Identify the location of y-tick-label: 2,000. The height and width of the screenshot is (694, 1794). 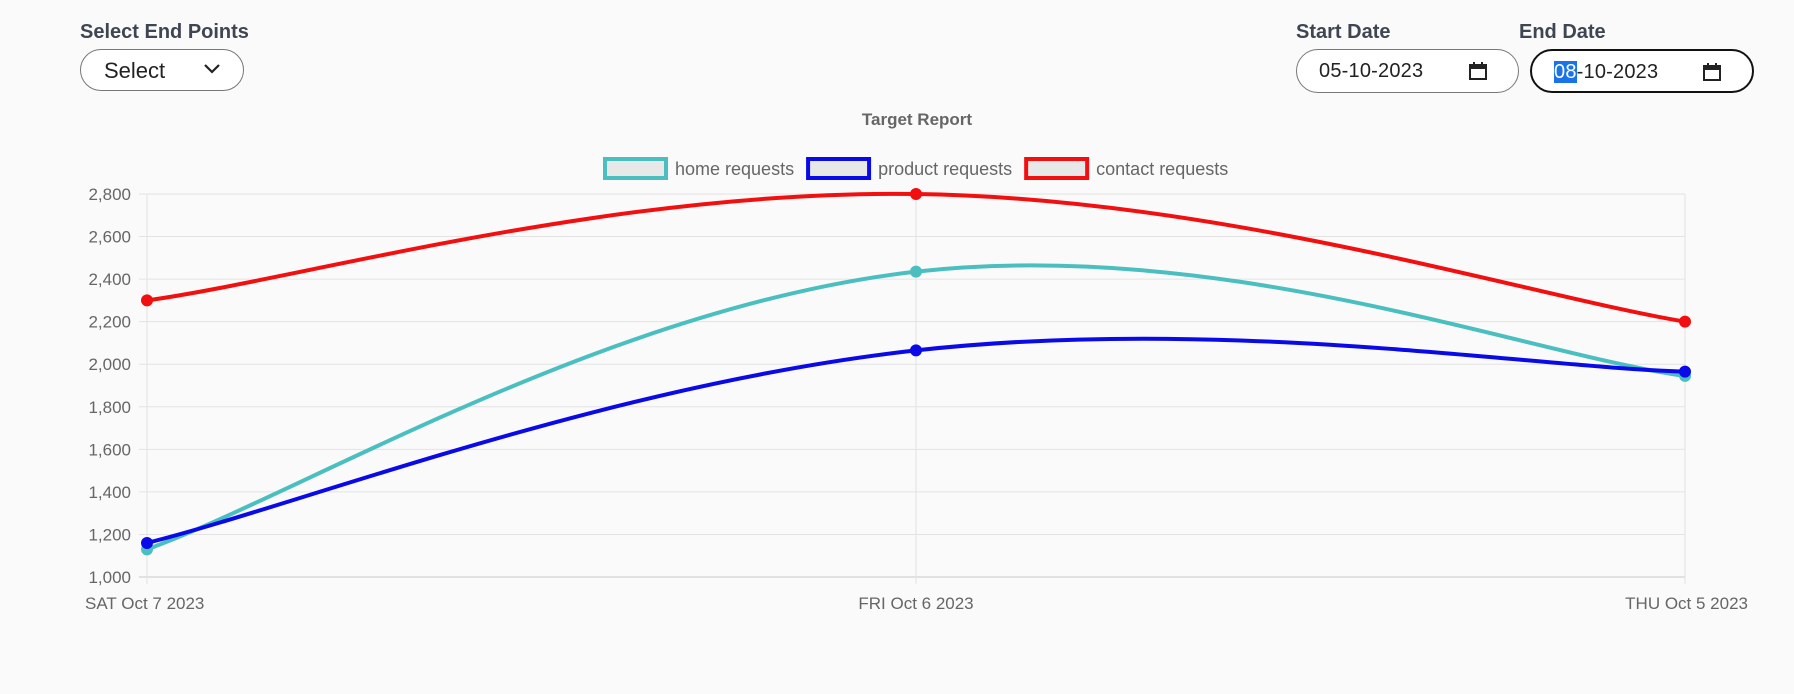
(109, 364).